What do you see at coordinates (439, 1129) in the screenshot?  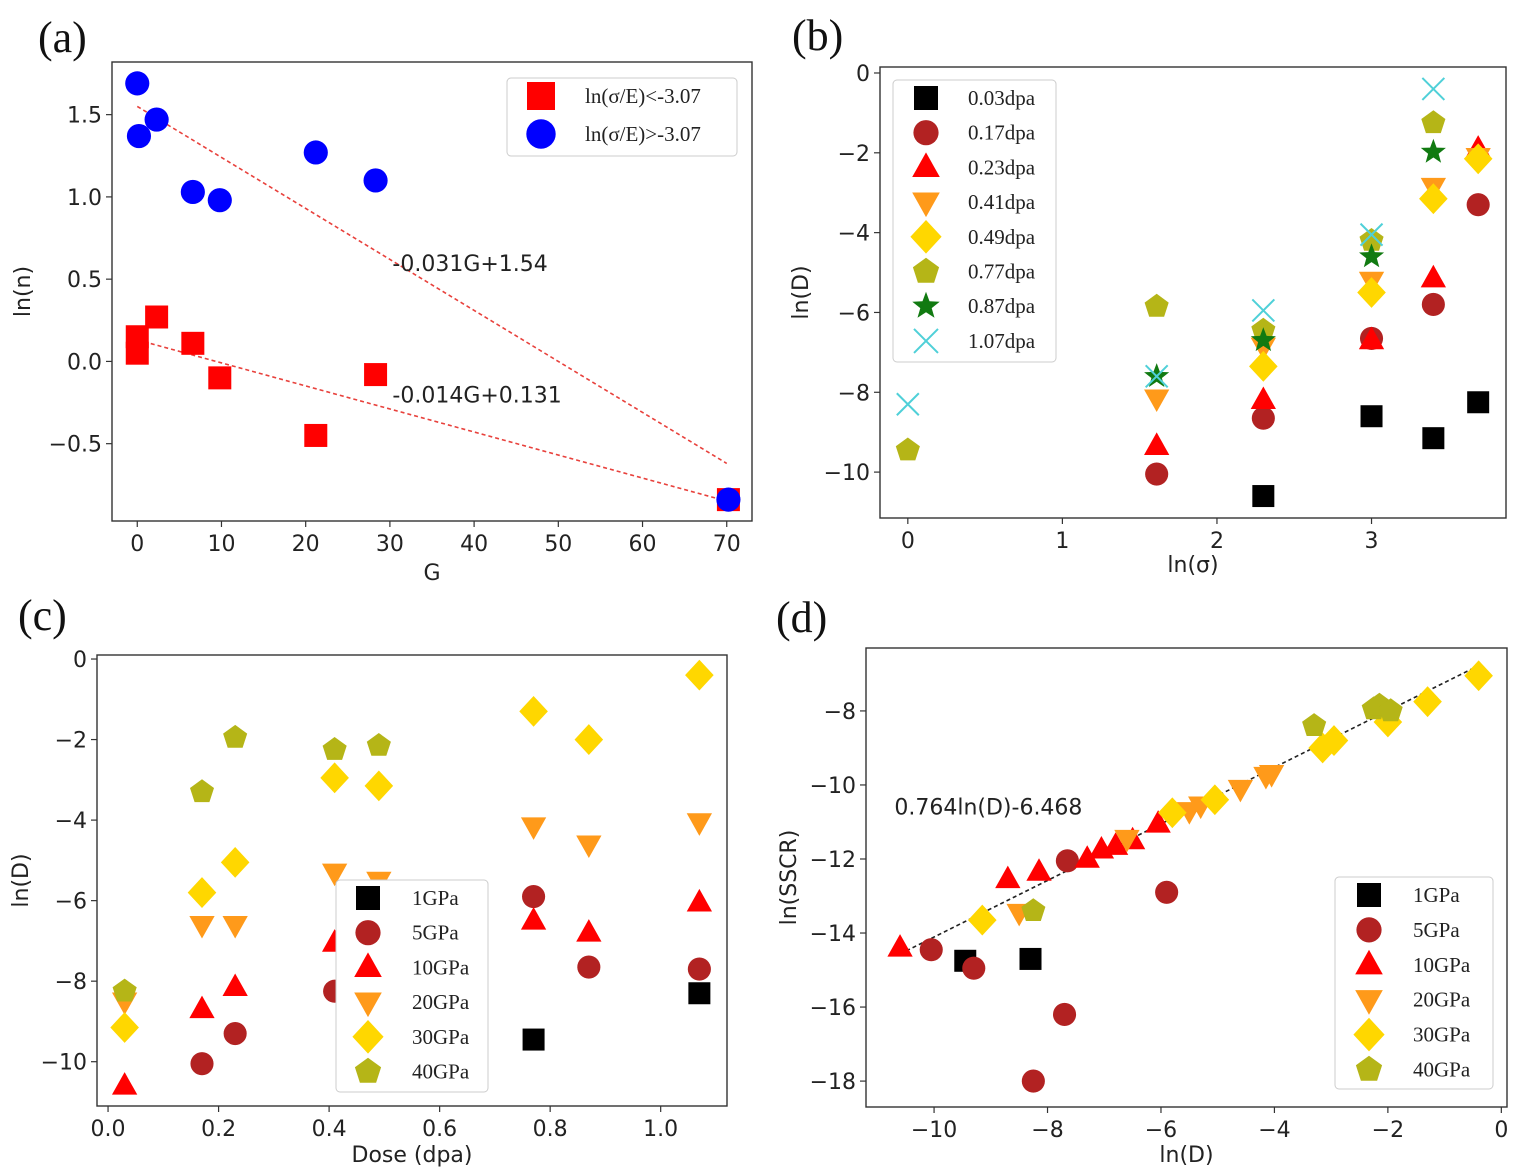 I see `x-tick-label: 0.6` at bounding box center [439, 1129].